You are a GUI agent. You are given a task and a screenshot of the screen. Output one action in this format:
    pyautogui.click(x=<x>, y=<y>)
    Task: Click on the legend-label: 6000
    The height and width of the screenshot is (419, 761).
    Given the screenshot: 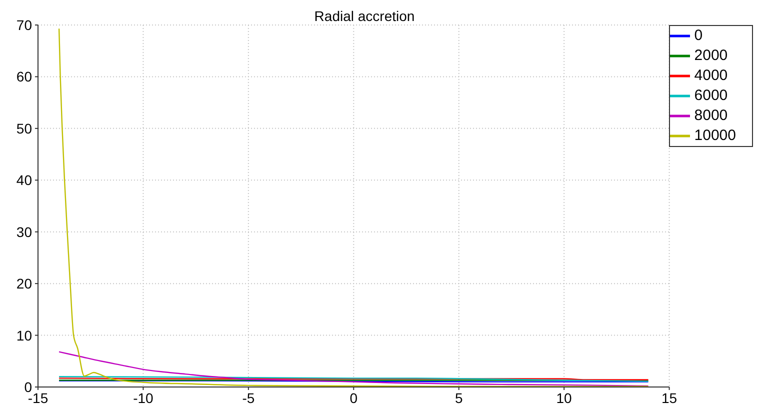 What is the action you would take?
    pyautogui.click(x=711, y=95)
    